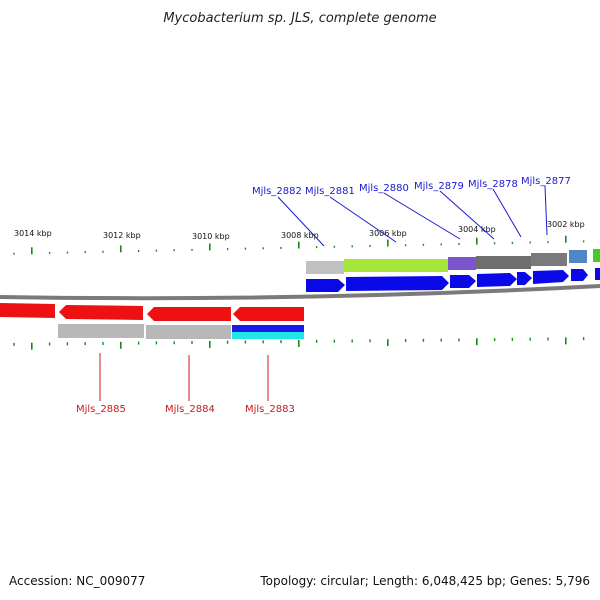 This screenshot has width=600, height=600. I want to click on map-title: Mycobacterium sp. JLS, complete genome, so click(300, 18).